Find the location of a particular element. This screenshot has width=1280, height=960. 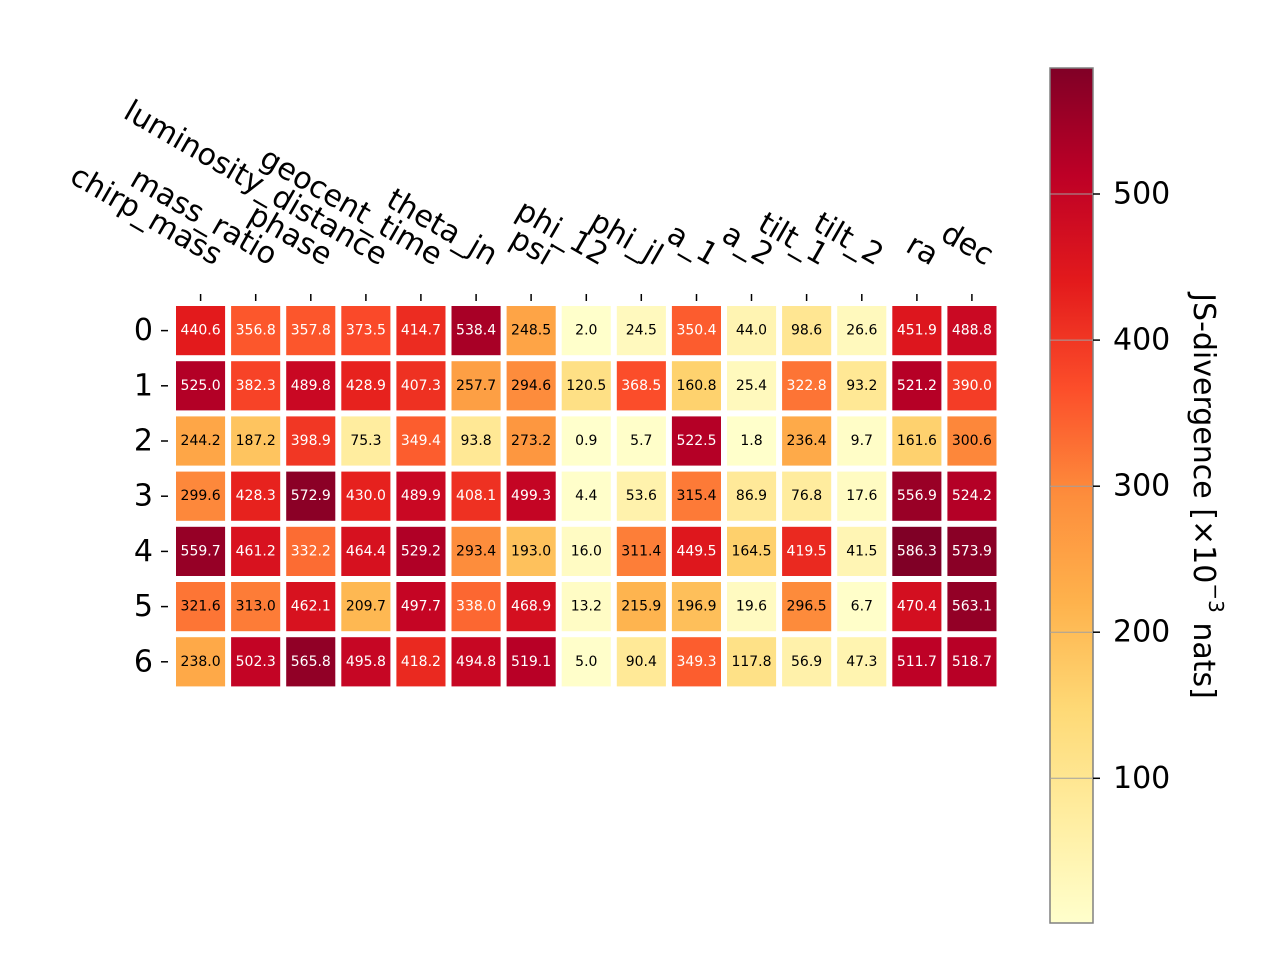

heatmap-cell-label: 538.4 is located at coordinates (476, 331).